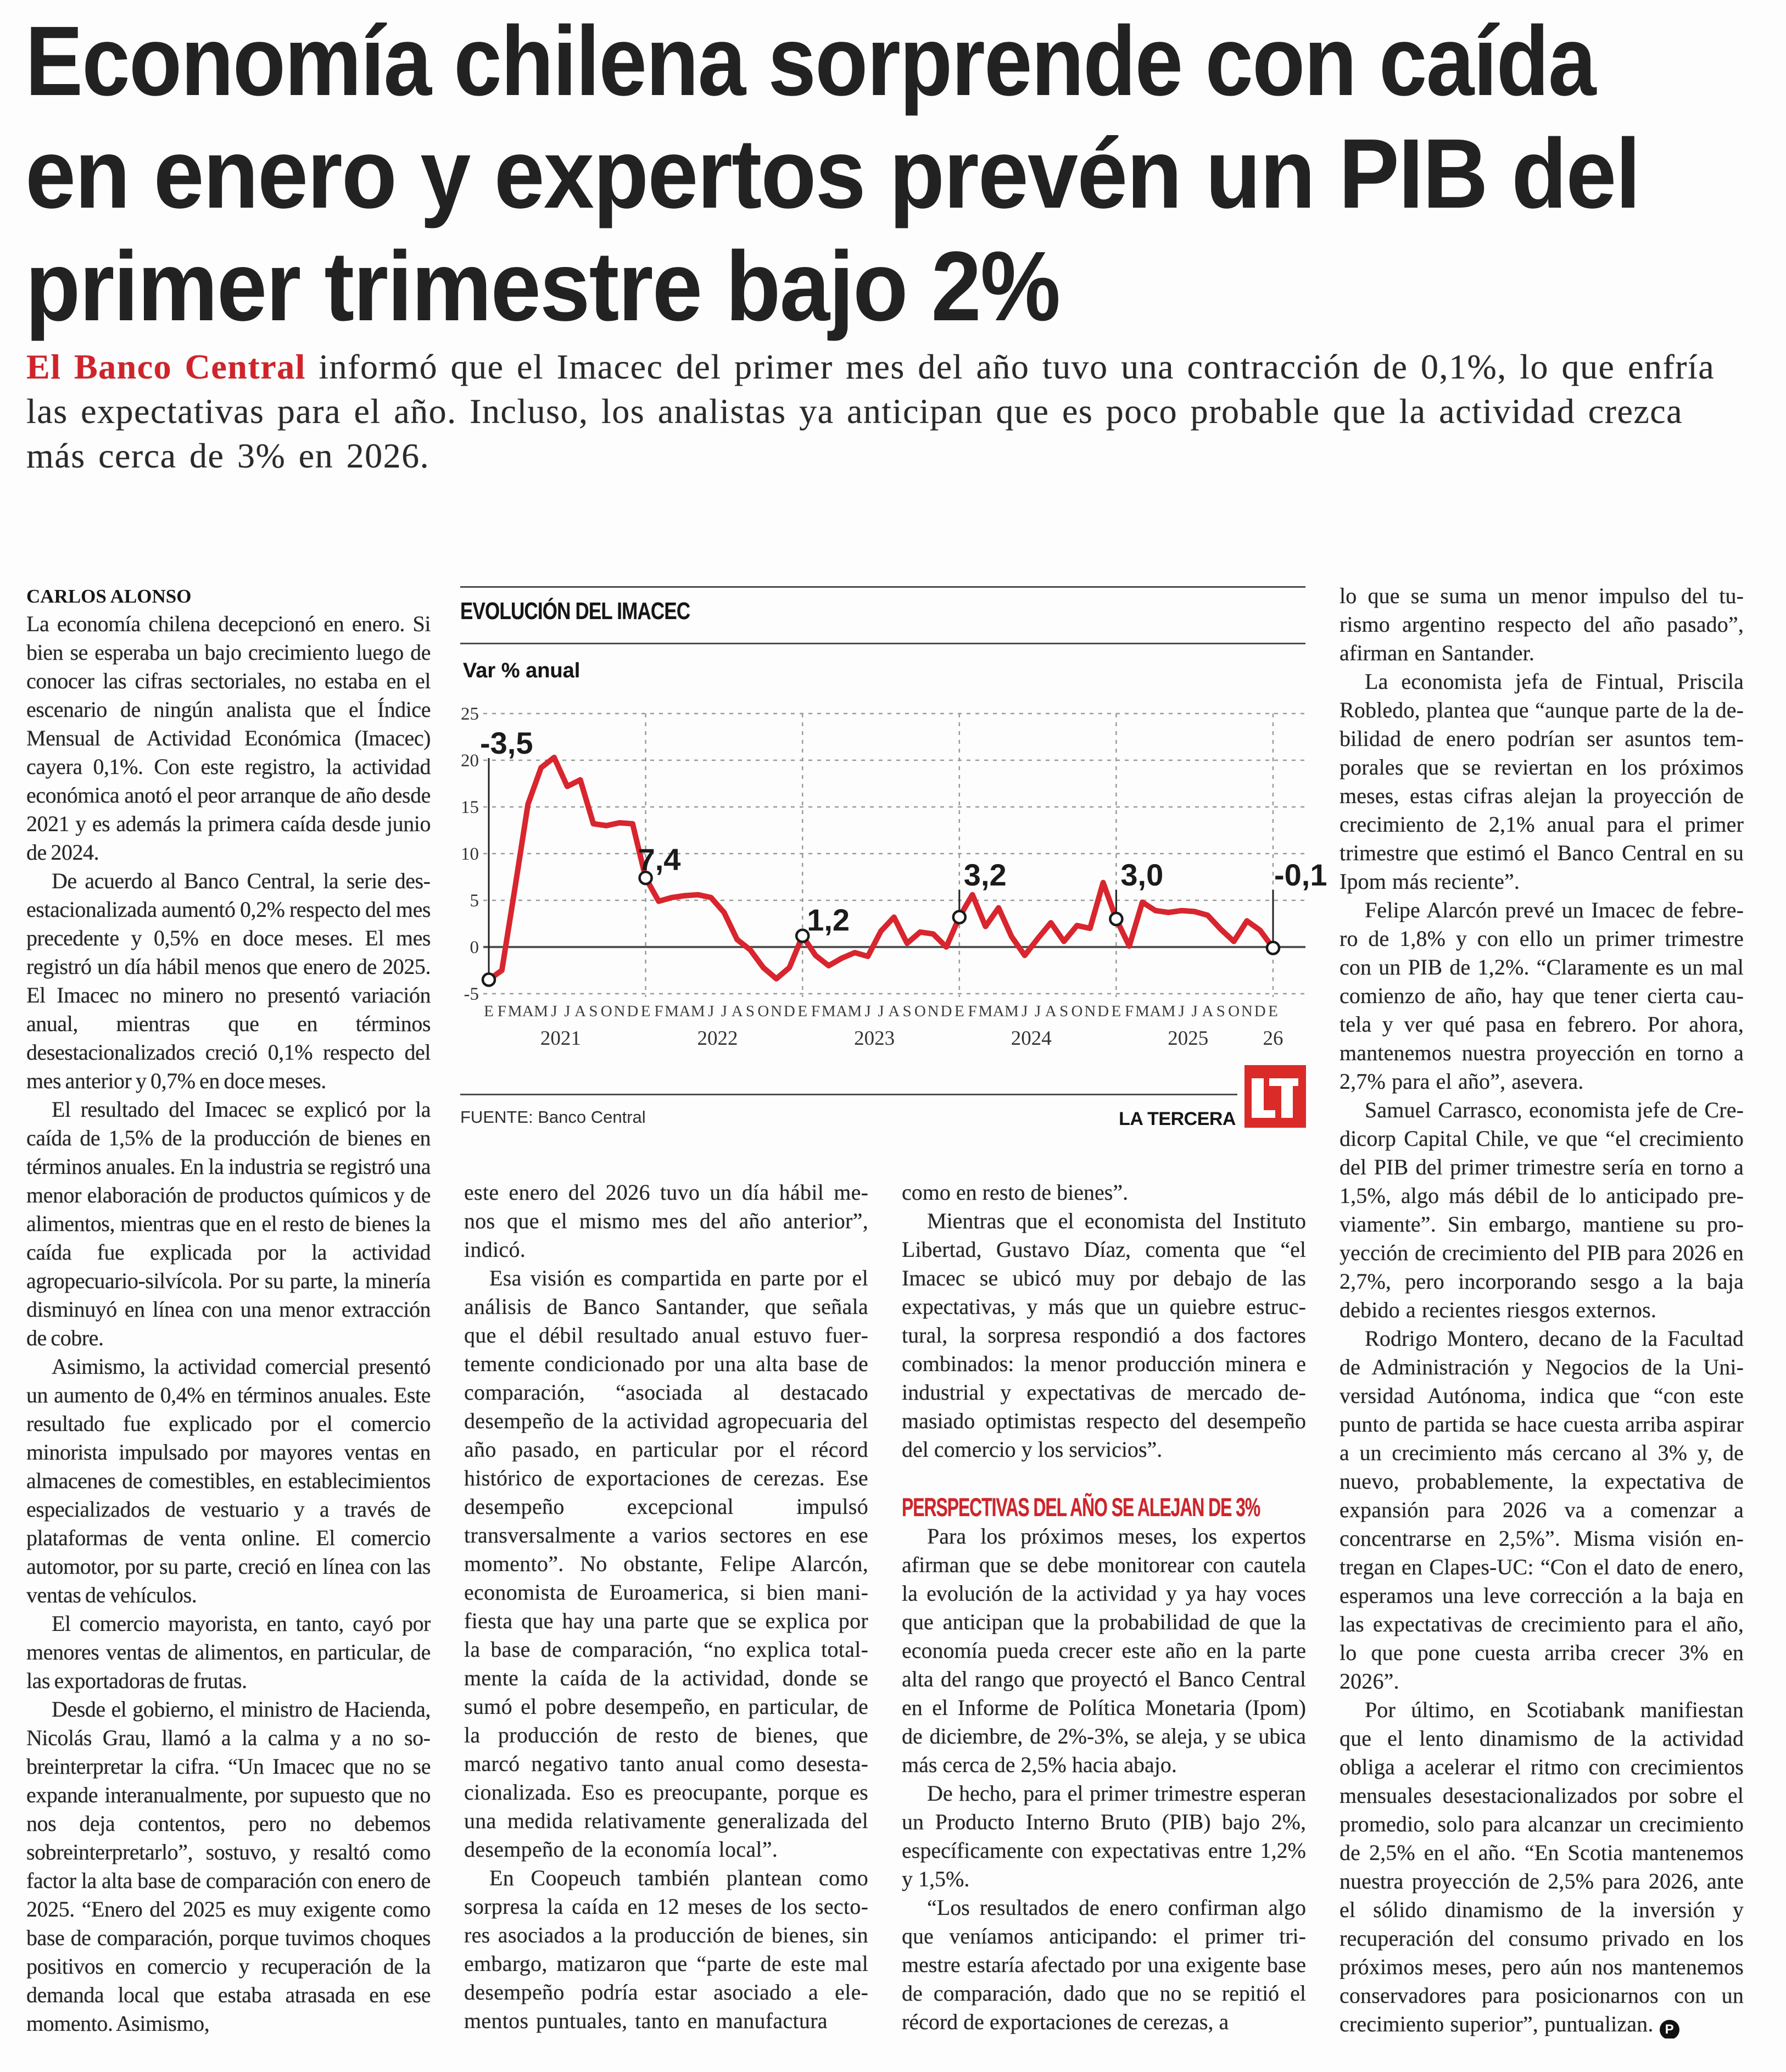 Image resolution: width=1786 pixels, height=2072 pixels. Describe the element at coordinates (874, 1038) in the screenshot. I see `svg-text: 2023` at that location.